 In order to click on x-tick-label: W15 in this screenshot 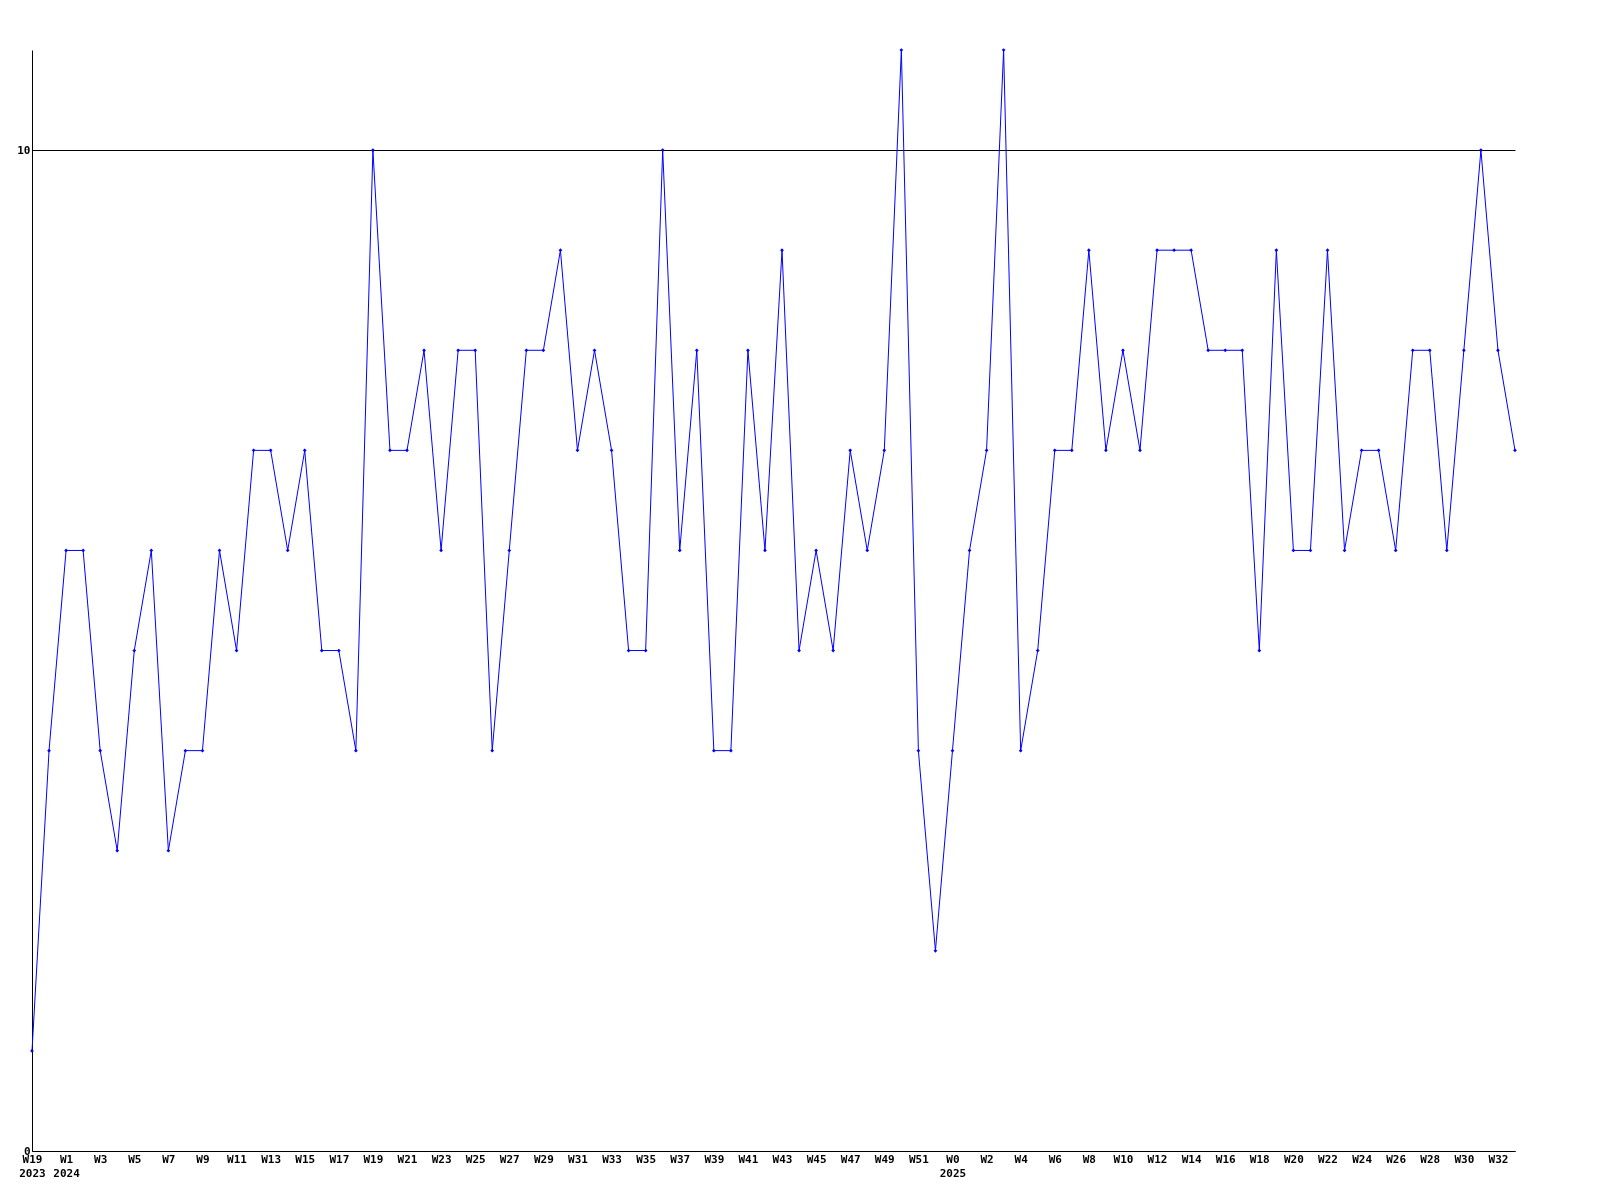, I will do `click(305, 1159)`.